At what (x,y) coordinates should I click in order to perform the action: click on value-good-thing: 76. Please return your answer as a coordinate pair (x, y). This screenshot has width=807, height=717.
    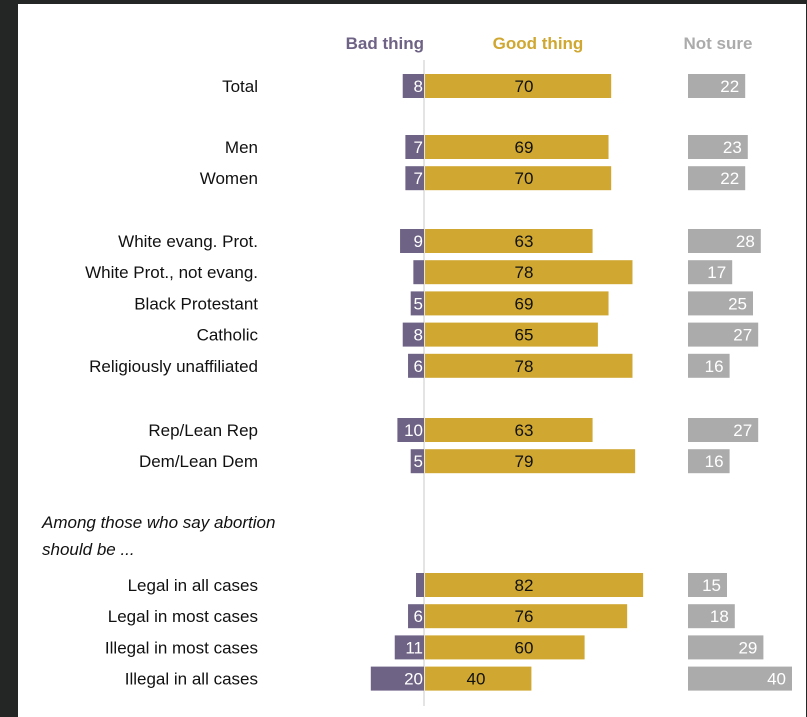
    Looking at the image, I should click on (524, 616).